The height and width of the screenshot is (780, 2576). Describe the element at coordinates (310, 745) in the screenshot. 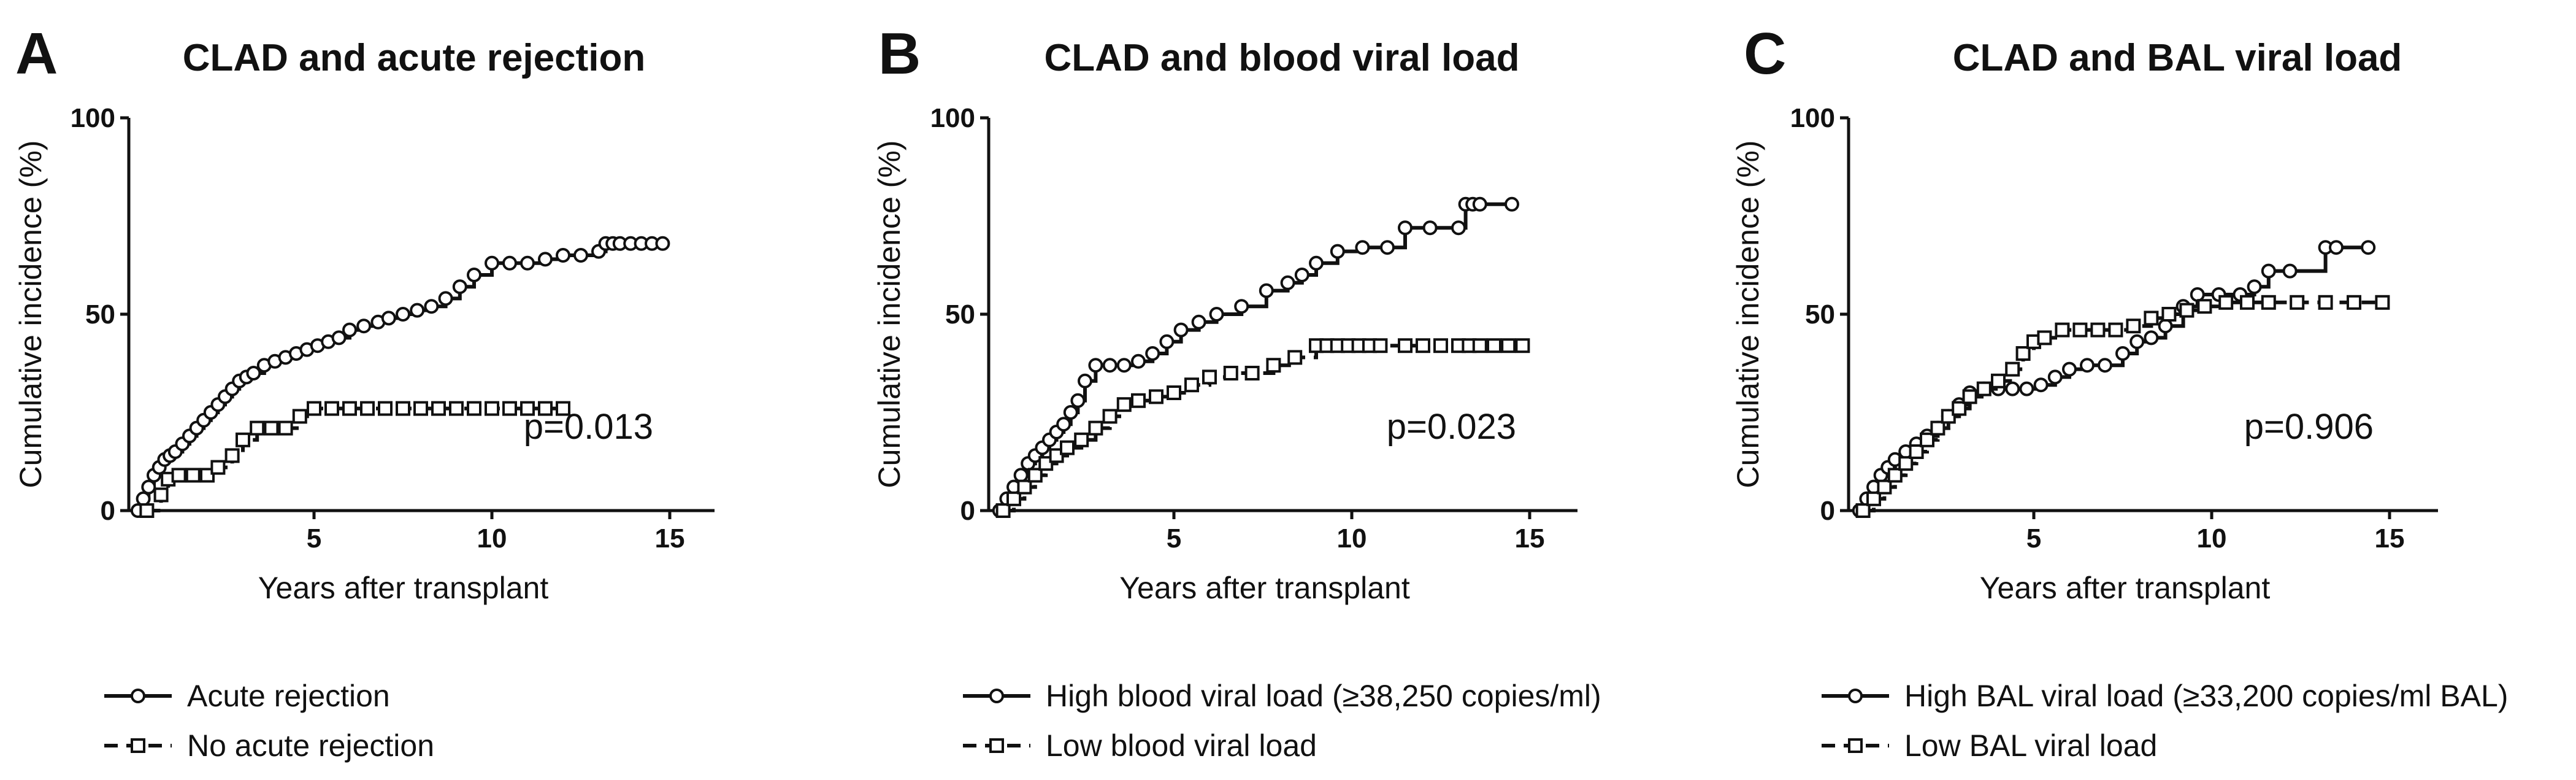

I see `legend-label: No acute rejection` at that location.